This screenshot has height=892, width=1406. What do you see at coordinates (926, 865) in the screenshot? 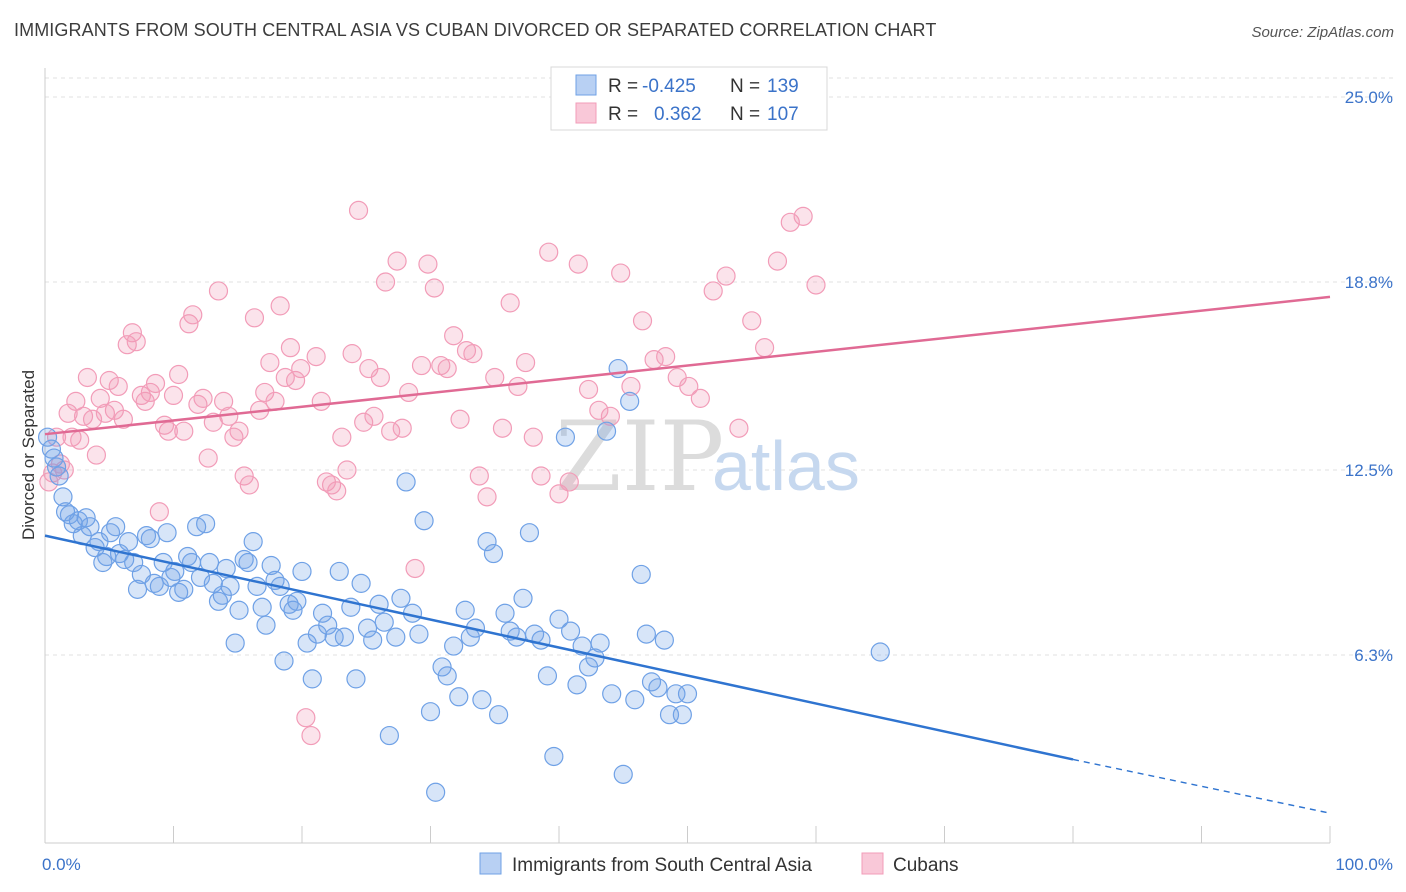
I see `bottom-legend-label-cubans: Cubans` at bounding box center [926, 865].